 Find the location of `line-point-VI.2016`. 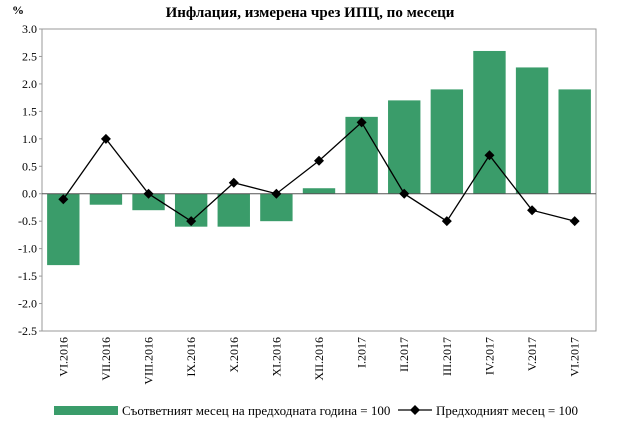

line-point-VI.2016 is located at coordinates (63, 199).